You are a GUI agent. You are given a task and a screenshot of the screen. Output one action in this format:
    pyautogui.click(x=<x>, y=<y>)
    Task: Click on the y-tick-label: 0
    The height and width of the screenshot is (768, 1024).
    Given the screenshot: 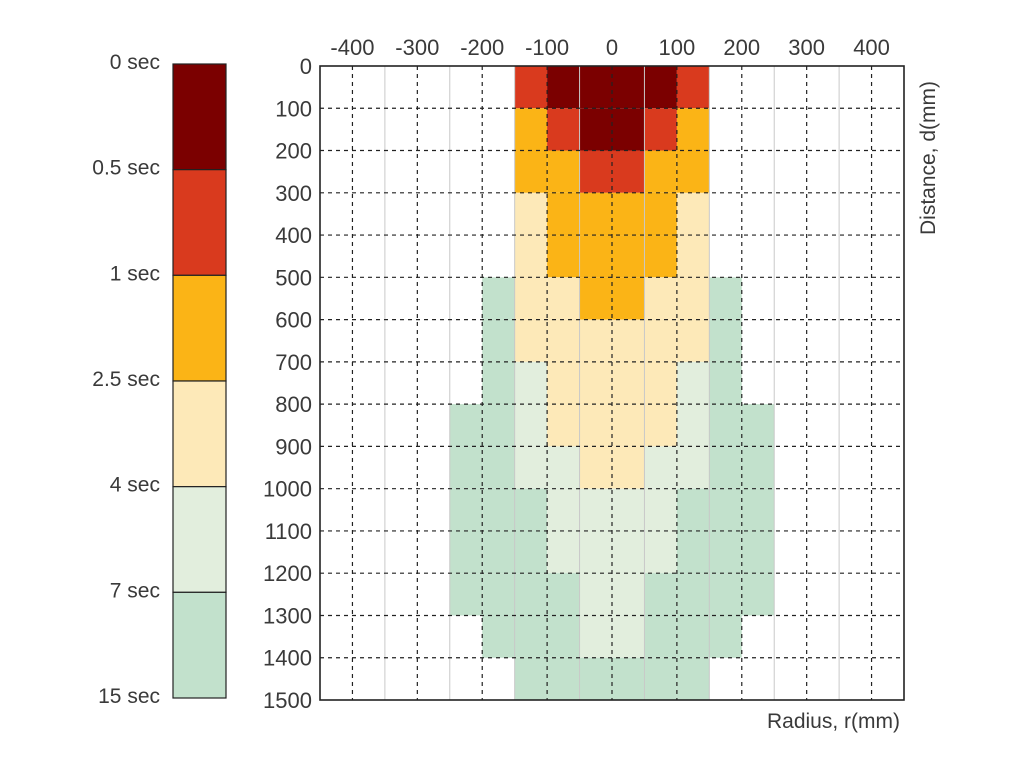 What is the action you would take?
    pyautogui.click(x=306, y=66)
    